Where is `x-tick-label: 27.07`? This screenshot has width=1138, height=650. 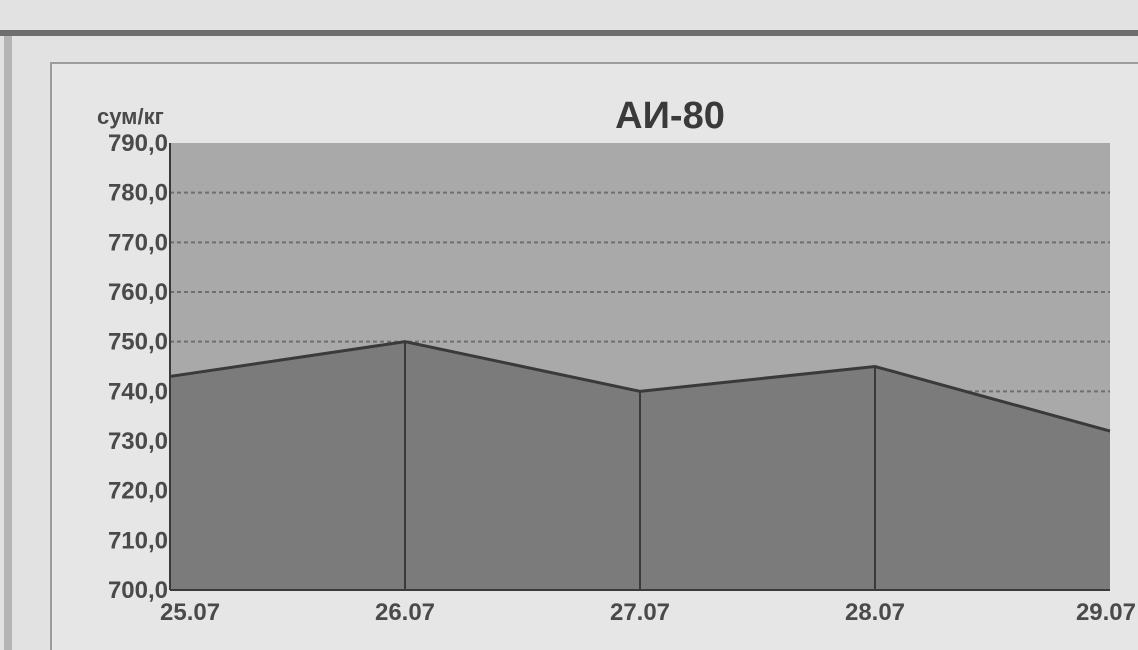 x-tick-label: 27.07 is located at coordinates (640, 612).